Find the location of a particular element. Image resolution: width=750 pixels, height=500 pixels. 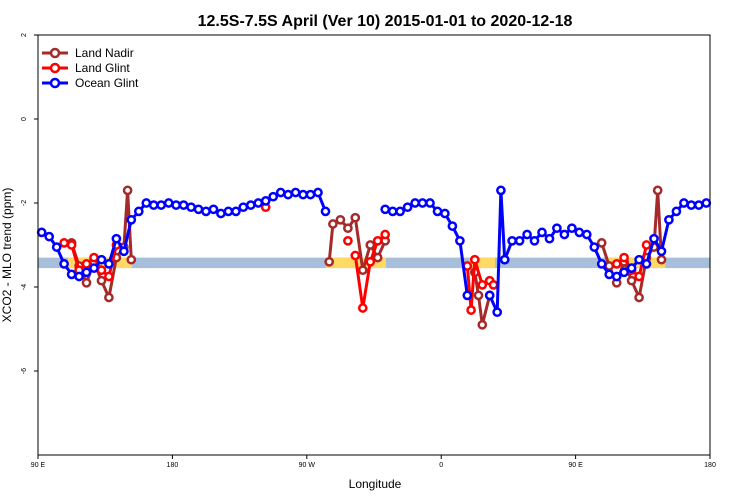

y-tick-label: -6 is located at coordinates (24, 371).